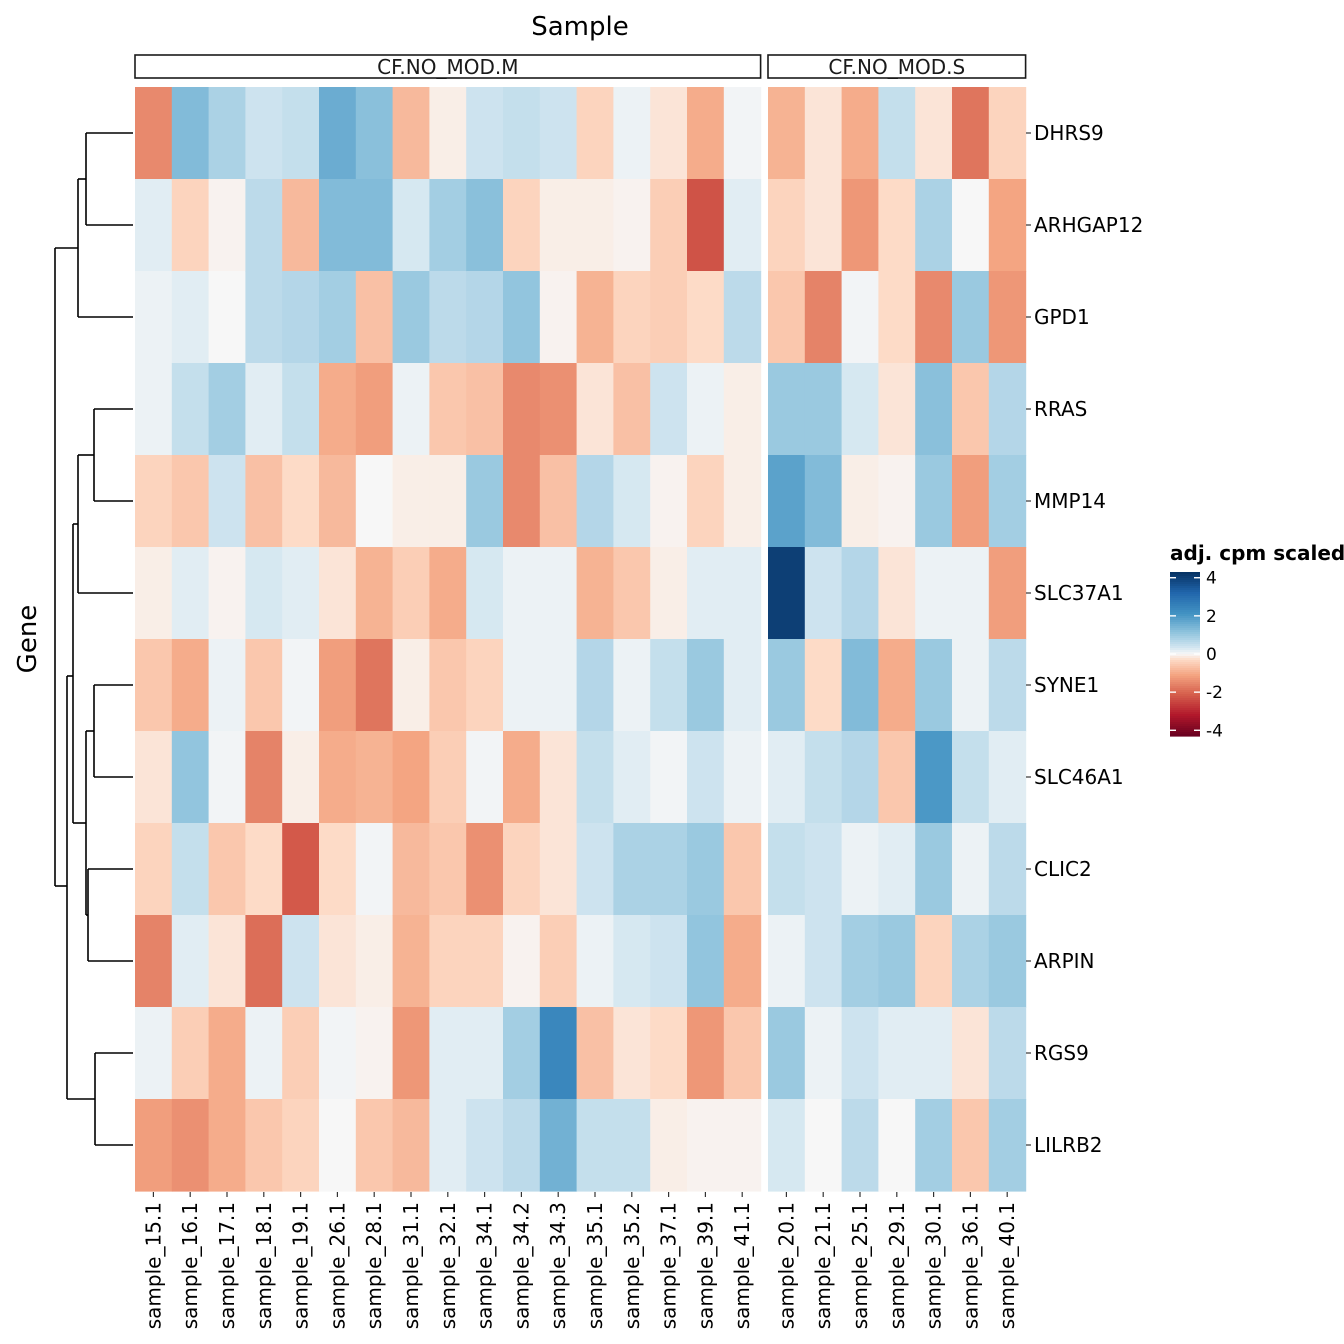  Describe the element at coordinates (448, 1265) in the screenshot. I see `sample-label: sample_32.1` at that location.